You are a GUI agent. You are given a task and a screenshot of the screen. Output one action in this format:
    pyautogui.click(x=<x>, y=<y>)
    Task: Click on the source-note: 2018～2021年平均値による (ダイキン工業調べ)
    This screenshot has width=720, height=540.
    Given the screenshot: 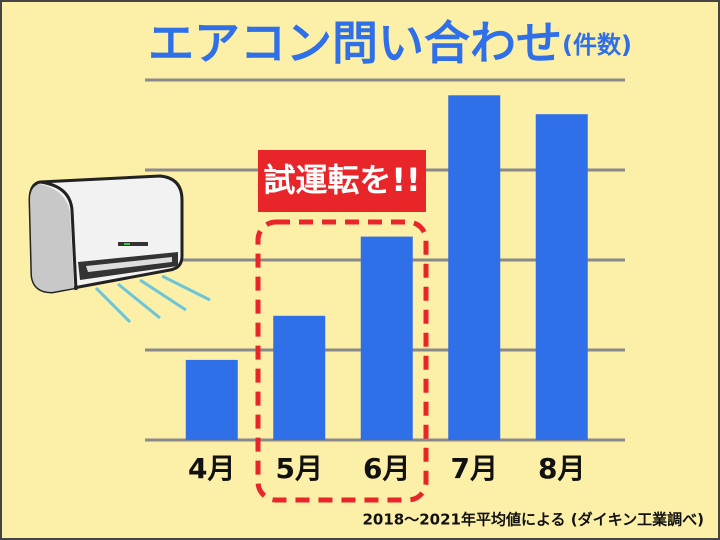 What is the action you would take?
    pyautogui.click(x=533, y=520)
    